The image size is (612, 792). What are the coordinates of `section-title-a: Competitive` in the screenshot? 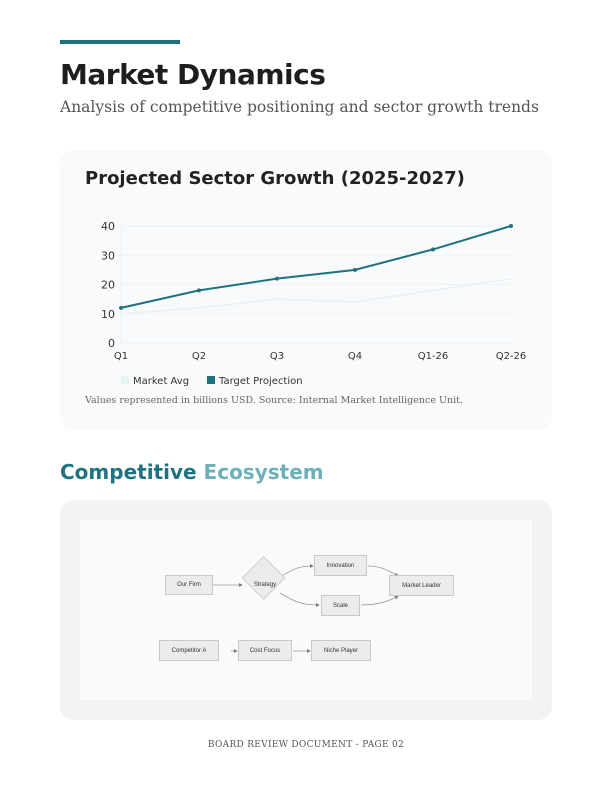 It's located at (128, 472).